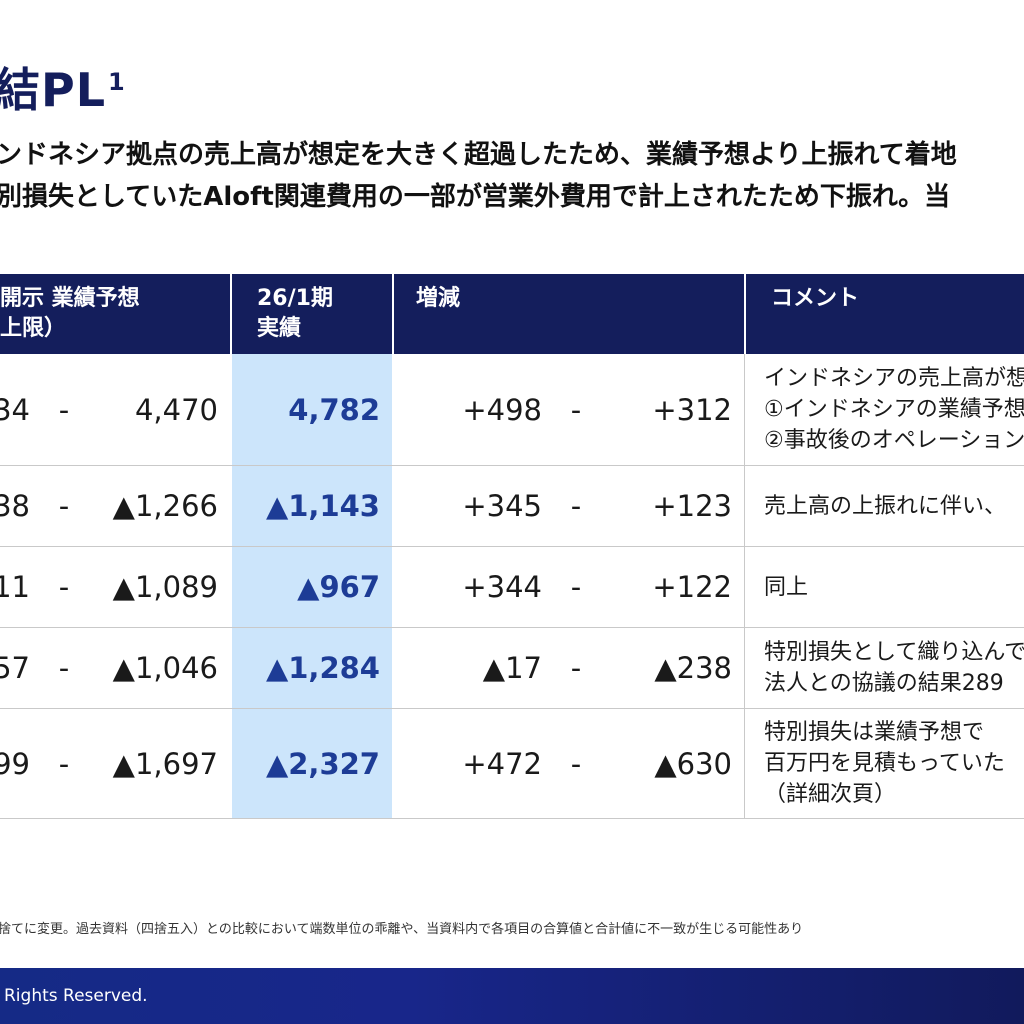  What do you see at coordinates (475, 197) in the screenshot?
I see `summary-bullet-2: 別損失としていたAloft関連費用の一部が営業外費用で計上されたため下振れ。当` at bounding box center [475, 197].